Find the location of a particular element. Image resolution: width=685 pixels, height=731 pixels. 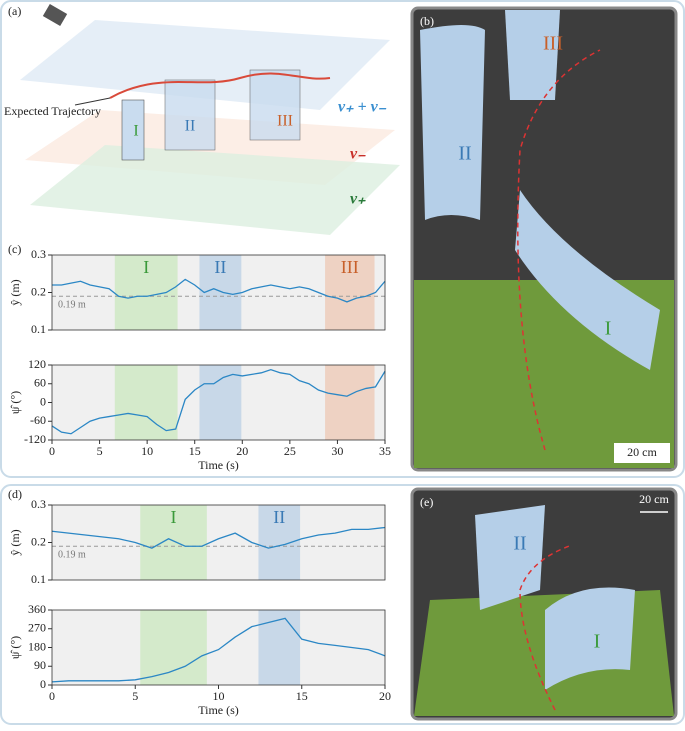

field-label: v₊ + v₋ is located at coordinates (362, 107).